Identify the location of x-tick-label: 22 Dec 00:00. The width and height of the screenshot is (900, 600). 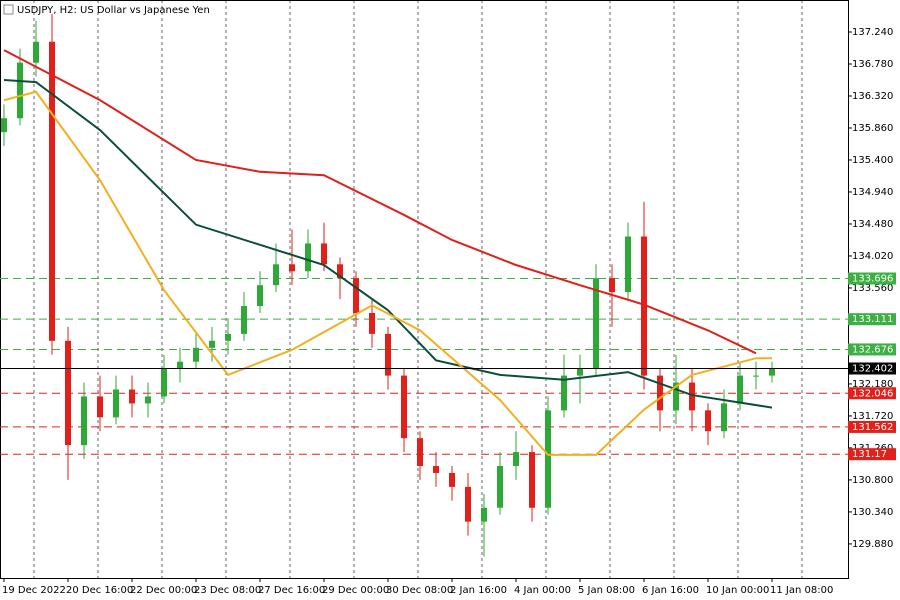
(163, 590).